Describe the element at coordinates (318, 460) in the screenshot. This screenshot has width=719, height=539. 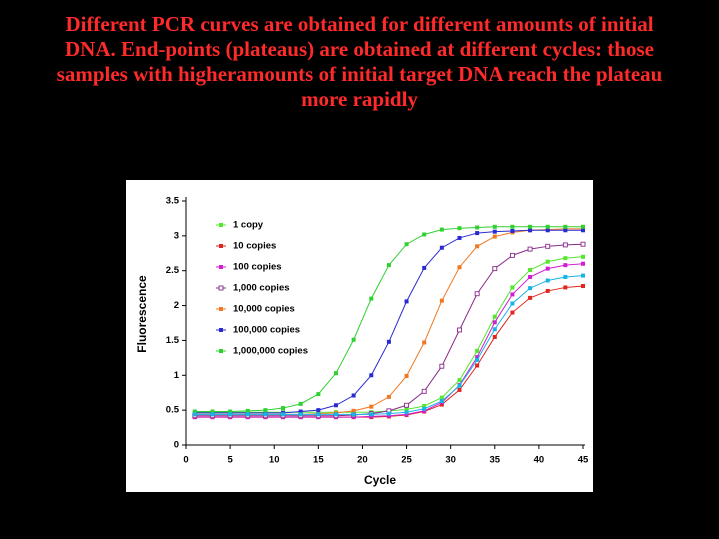
I see `x-tick-label: 15` at that location.